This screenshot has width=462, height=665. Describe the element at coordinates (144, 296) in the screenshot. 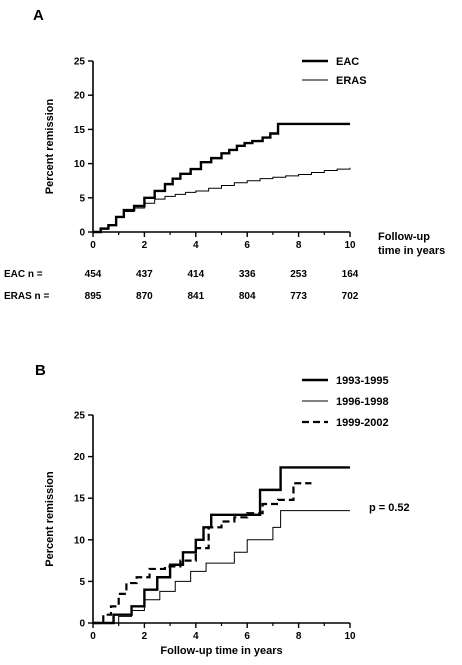

I see `risk-table-value: 870` at that location.